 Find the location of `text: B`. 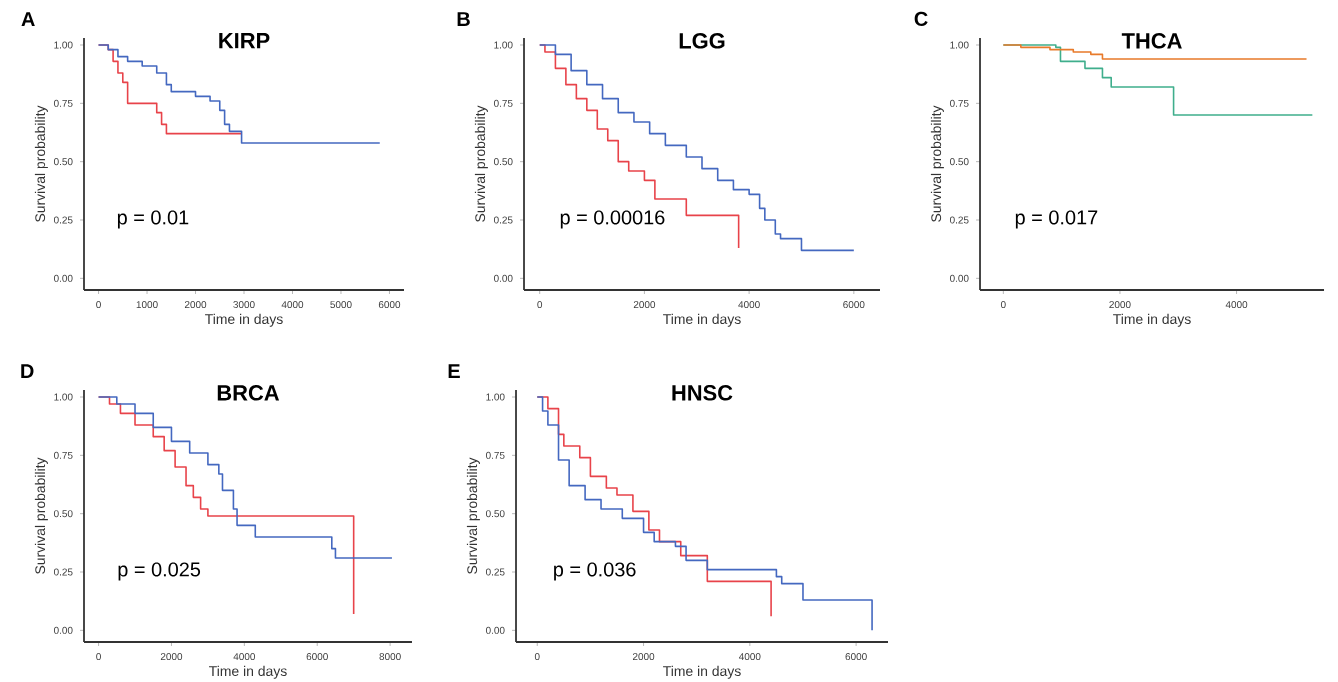

text: B is located at coordinates (463, 19).